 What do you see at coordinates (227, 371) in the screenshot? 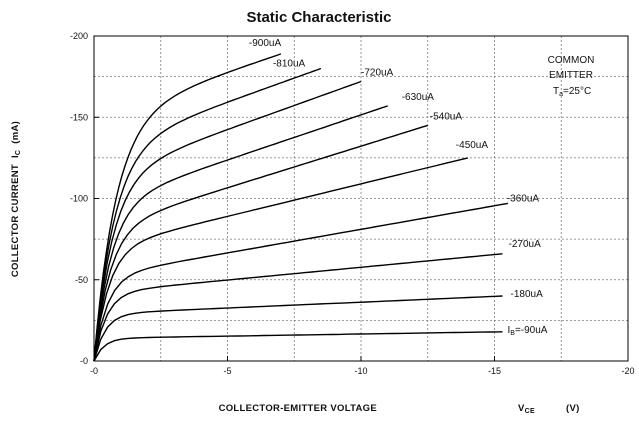
I see `x-tick-label: -5` at bounding box center [227, 371].